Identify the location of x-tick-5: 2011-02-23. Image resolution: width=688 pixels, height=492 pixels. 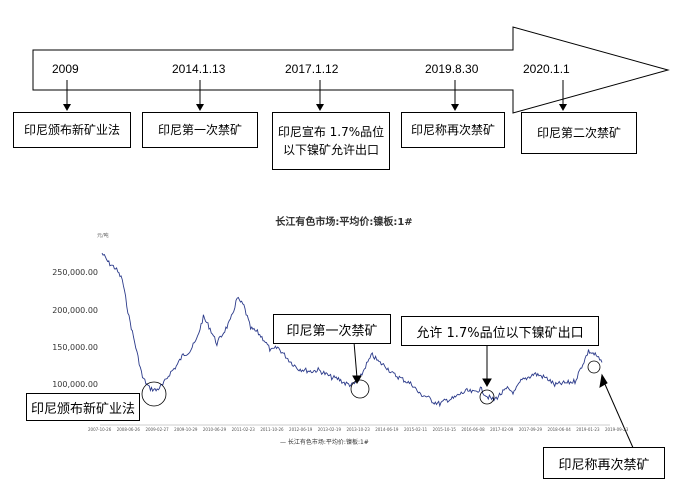
(243, 429).